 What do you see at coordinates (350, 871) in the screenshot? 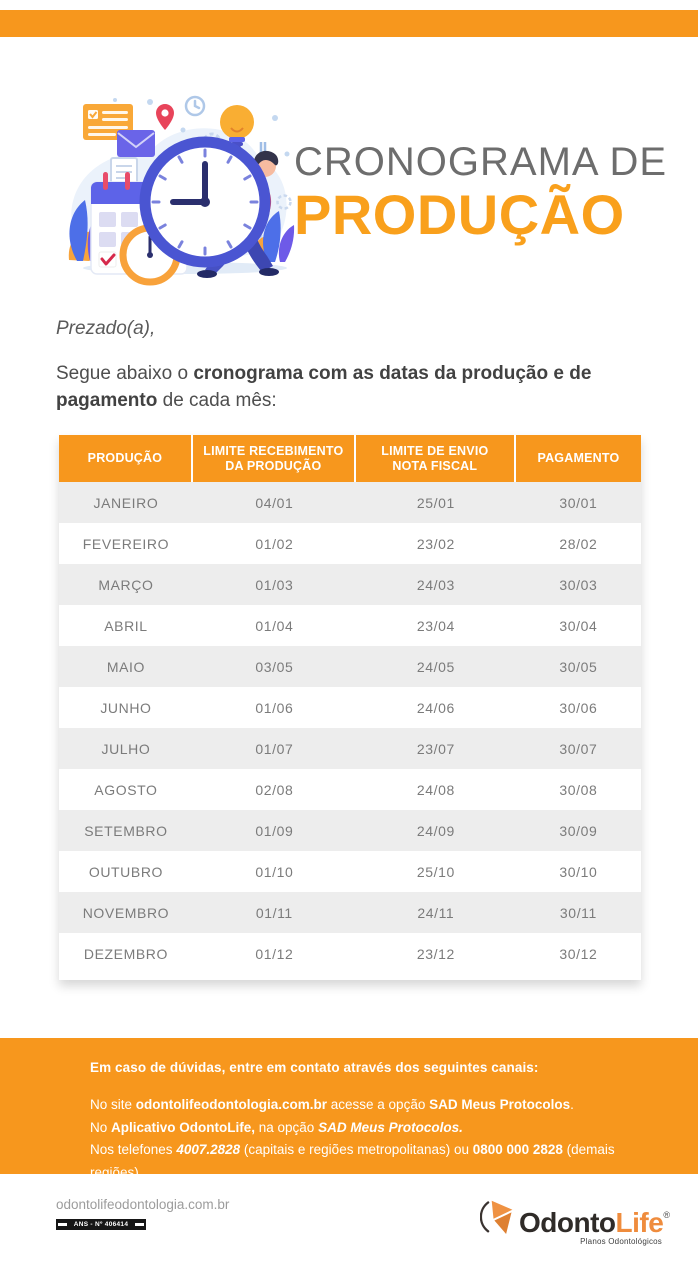
I see `table-row-outubro: OUTUBRO 01/10 25/10 30/10` at bounding box center [350, 871].